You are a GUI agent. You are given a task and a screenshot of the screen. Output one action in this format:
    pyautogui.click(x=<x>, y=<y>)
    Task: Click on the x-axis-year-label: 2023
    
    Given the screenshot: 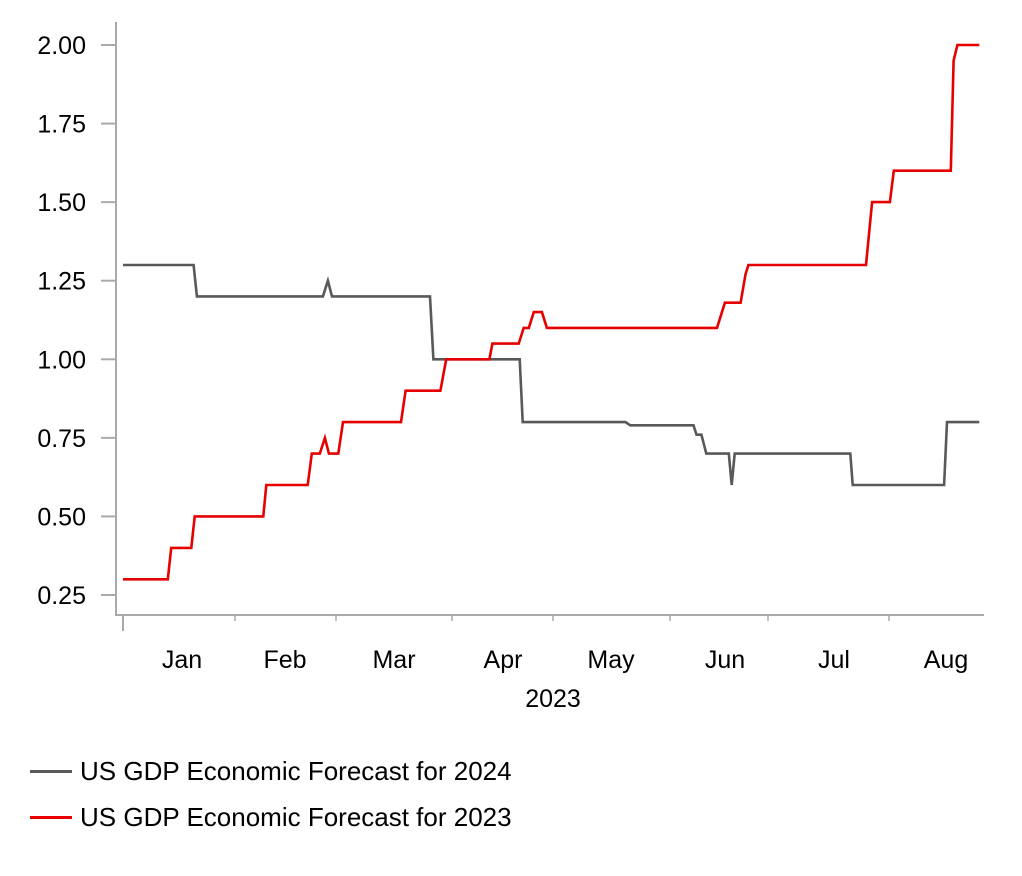 What is the action you would take?
    pyautogui.click(x=553, y=699)
    